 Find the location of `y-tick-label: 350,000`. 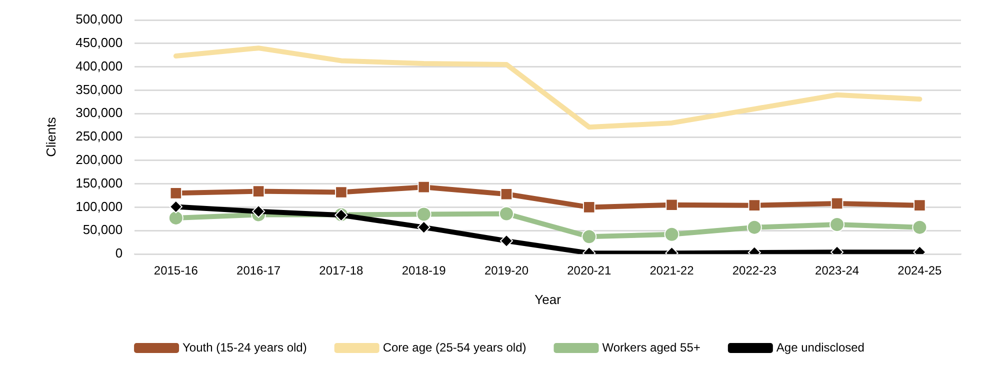

y-tick-label: 350,000 is located at coordinates (99, 89).